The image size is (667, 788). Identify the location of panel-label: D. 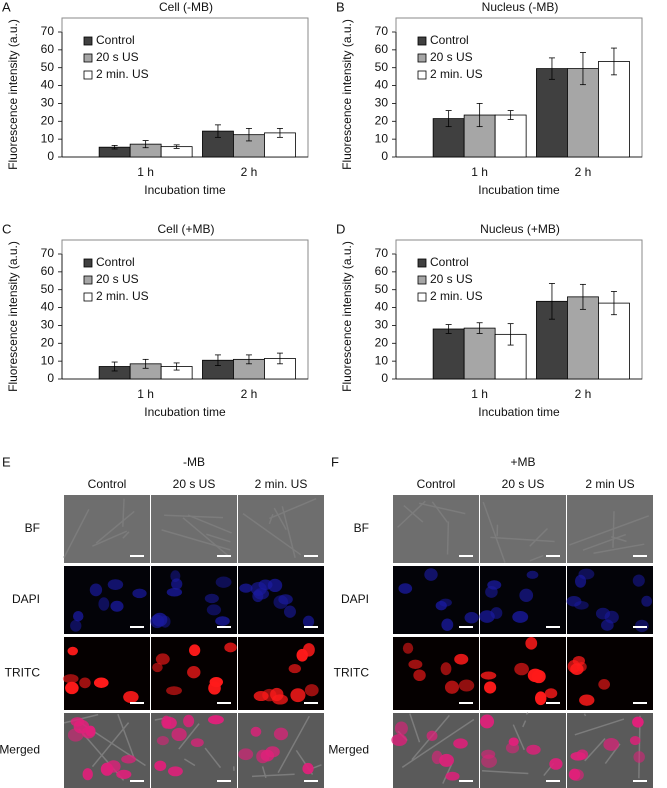
(340, 228).